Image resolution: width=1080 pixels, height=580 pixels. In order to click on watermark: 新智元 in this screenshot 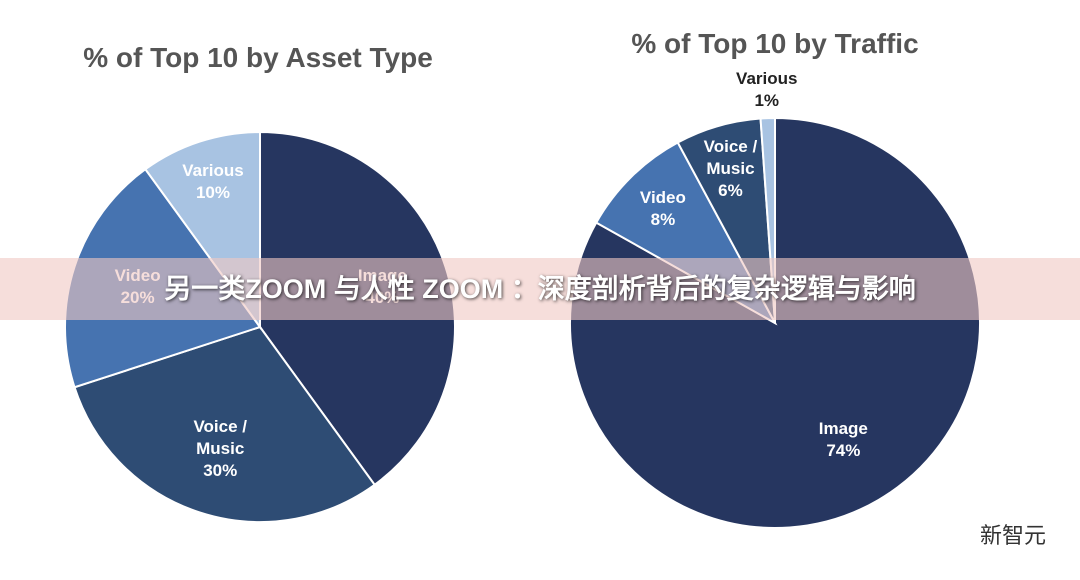, I will do `click(1012, 535)`.